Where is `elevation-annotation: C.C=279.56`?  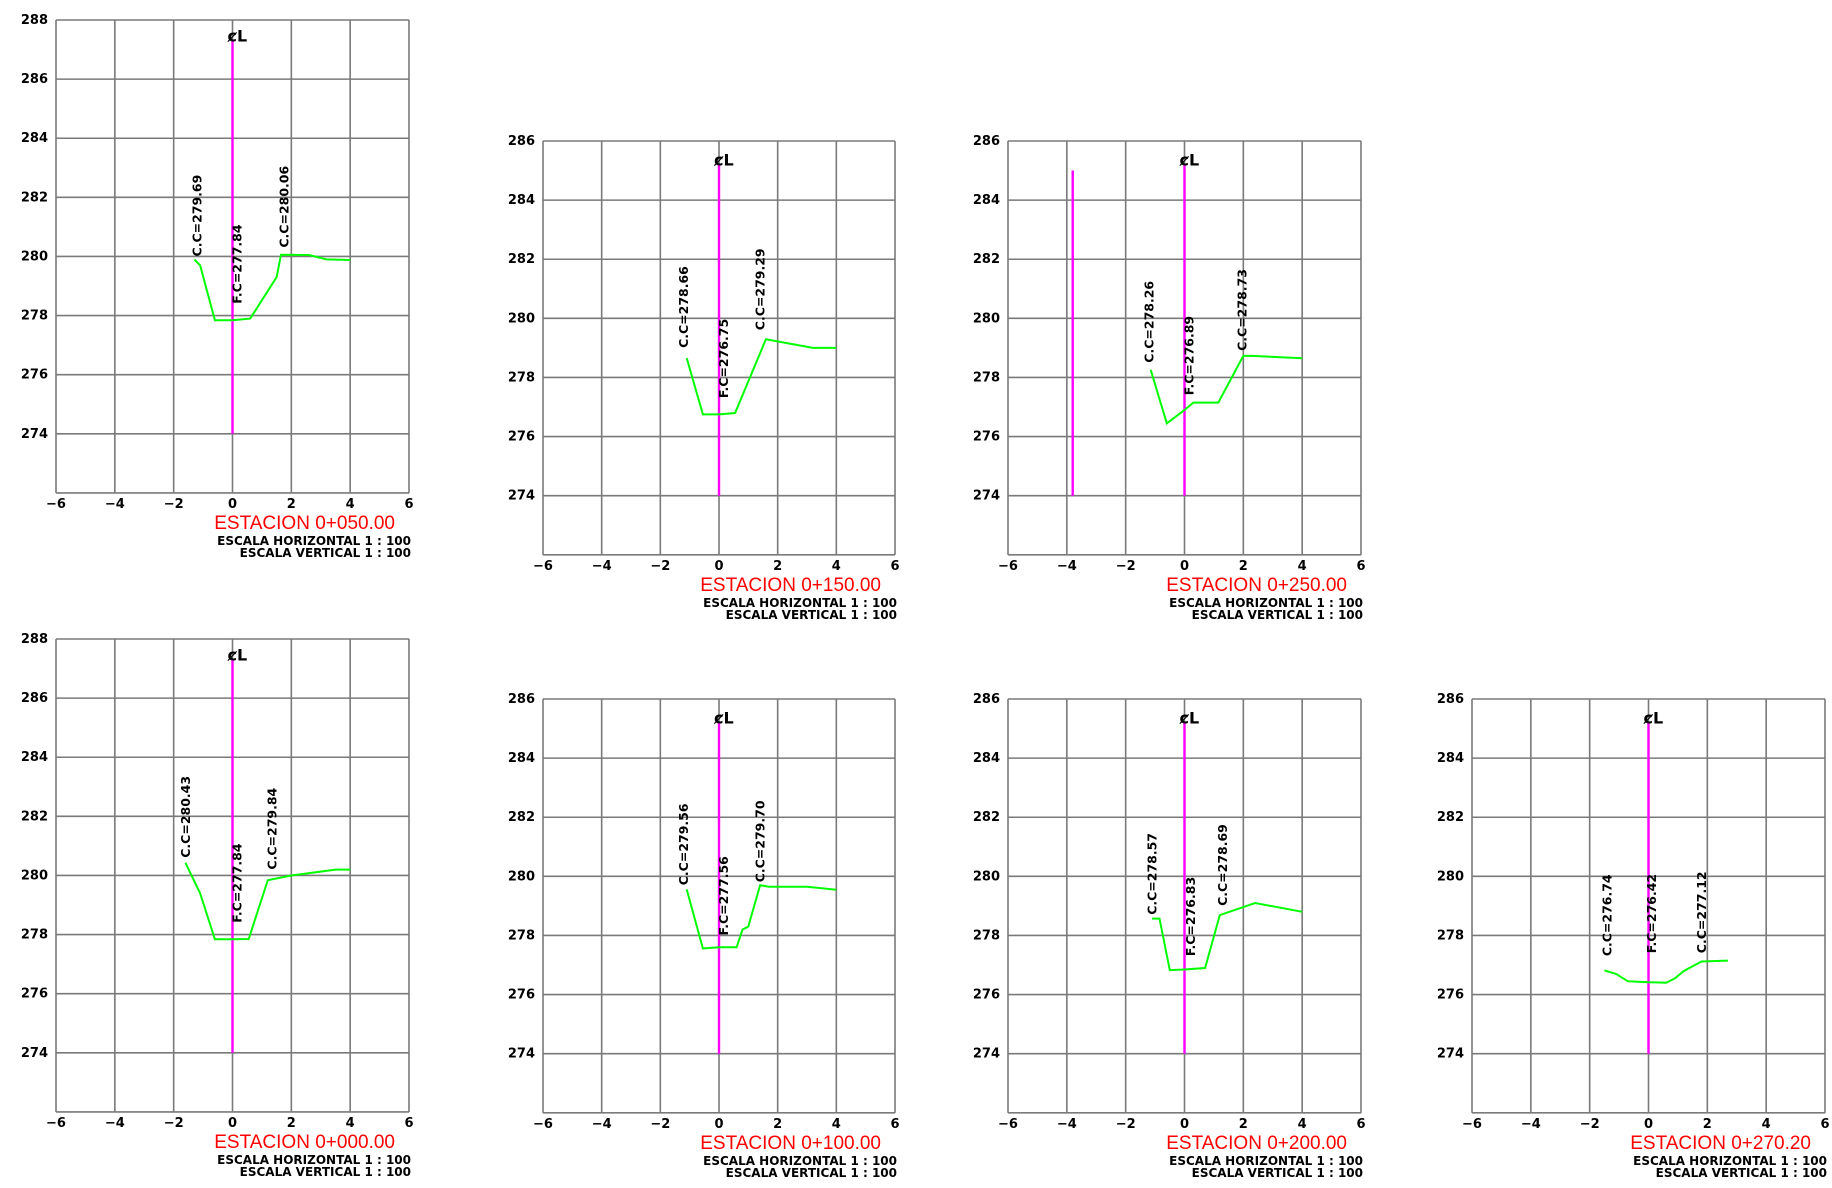
elevation-annotation: C.C=279.56 is located at coordinates (683, 844).